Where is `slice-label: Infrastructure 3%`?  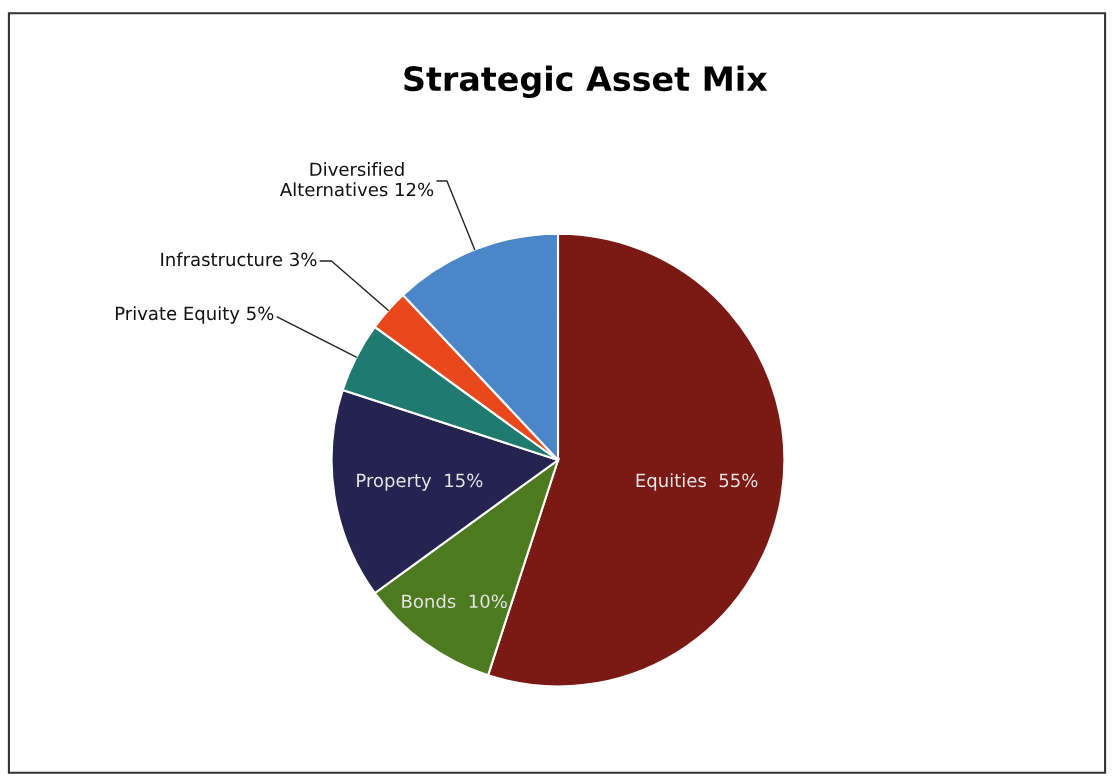 slice-label: Infrastructure 3% is located at coordinates (239, 259).